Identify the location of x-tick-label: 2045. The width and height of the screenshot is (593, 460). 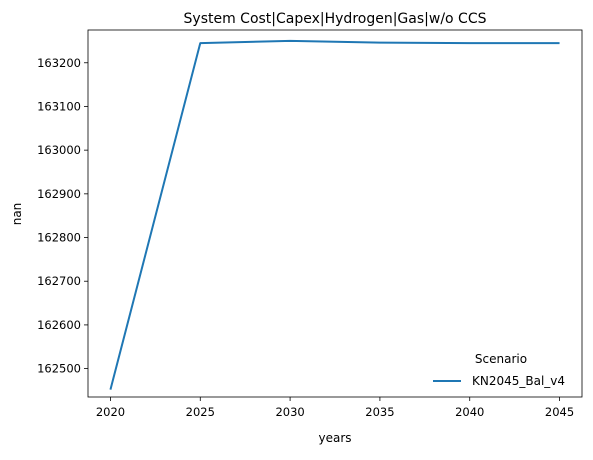
(559, 412).